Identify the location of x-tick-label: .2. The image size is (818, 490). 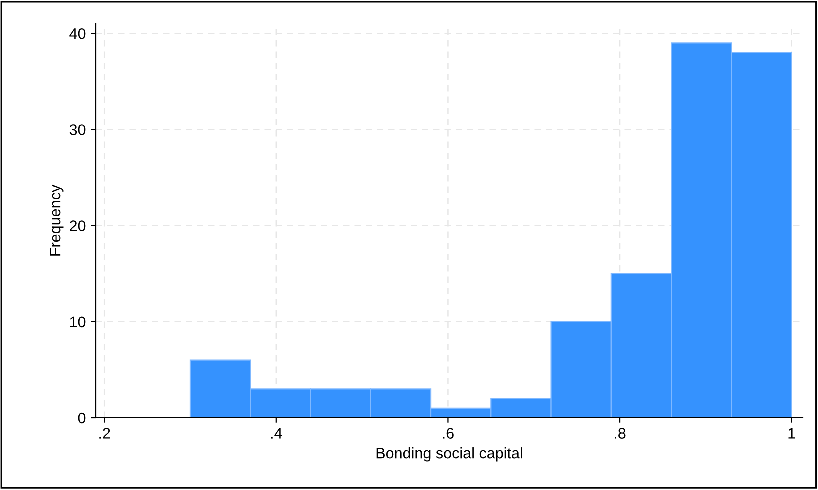
(105, 433).